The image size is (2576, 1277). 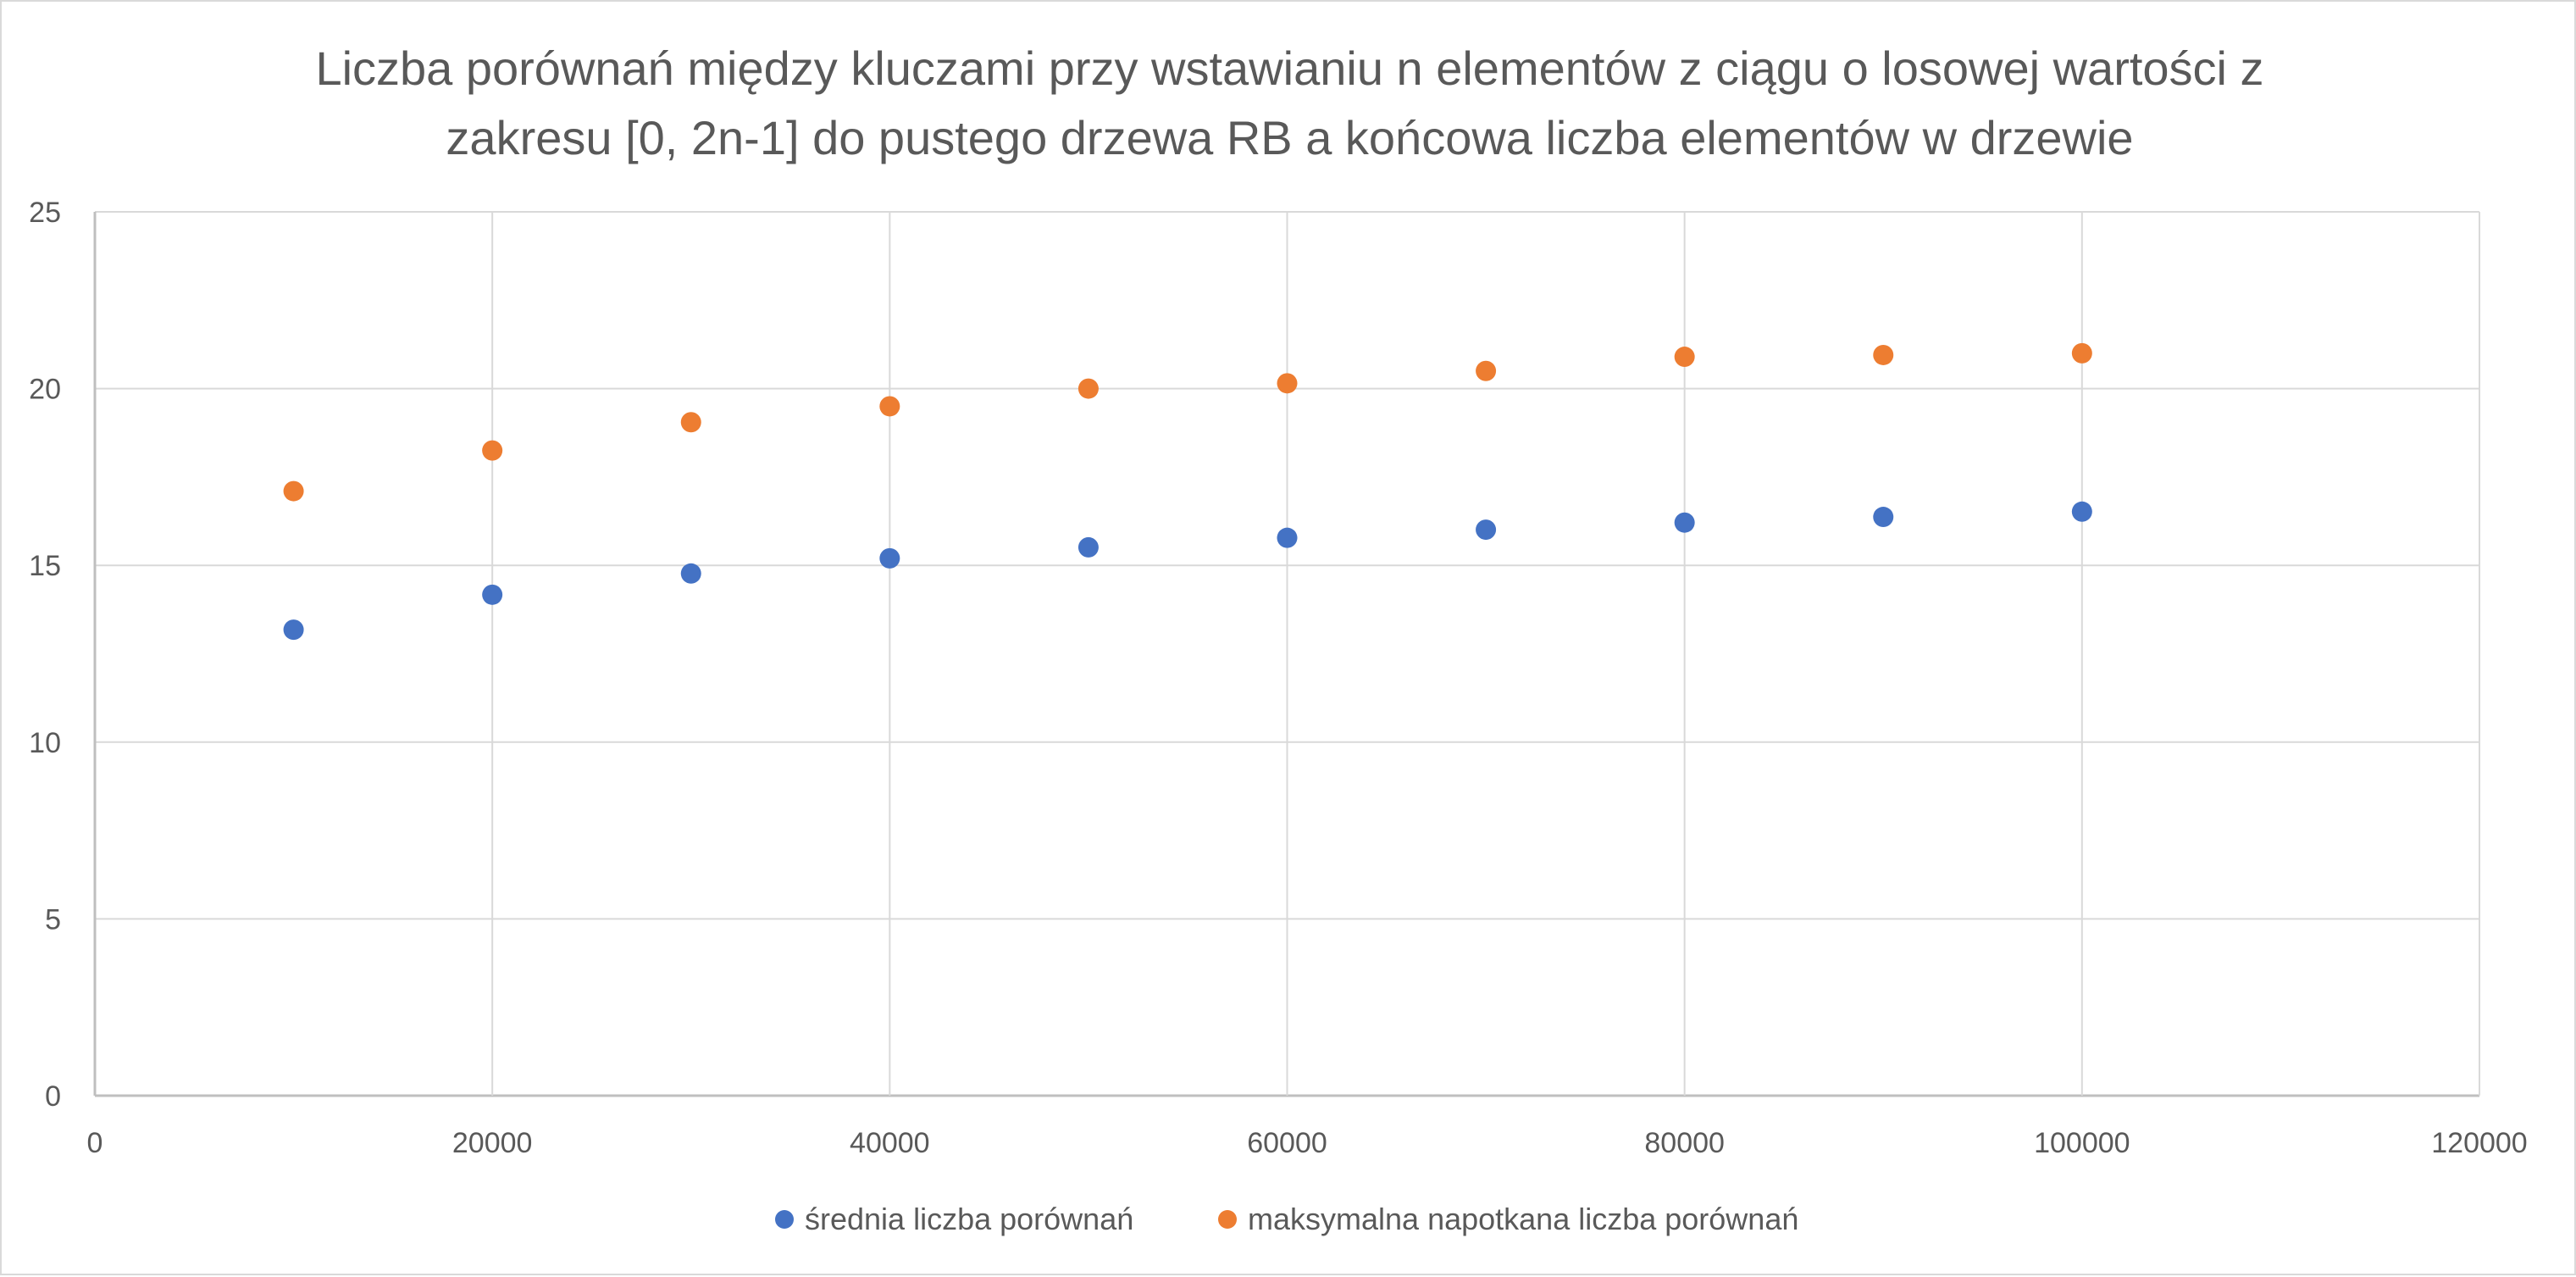 What do you see at coordinates (95, 1143) in the screenshot?
I see `x-tick-label: 0` at bounding box center [95, 1143].